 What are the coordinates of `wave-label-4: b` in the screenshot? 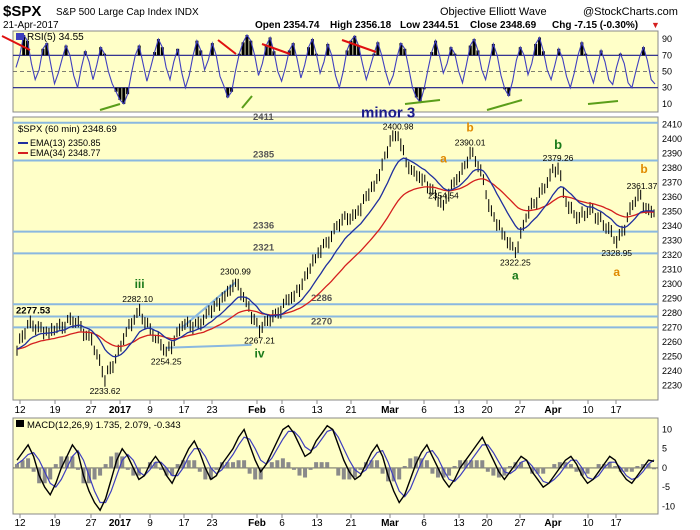 It's located at (469, 127).